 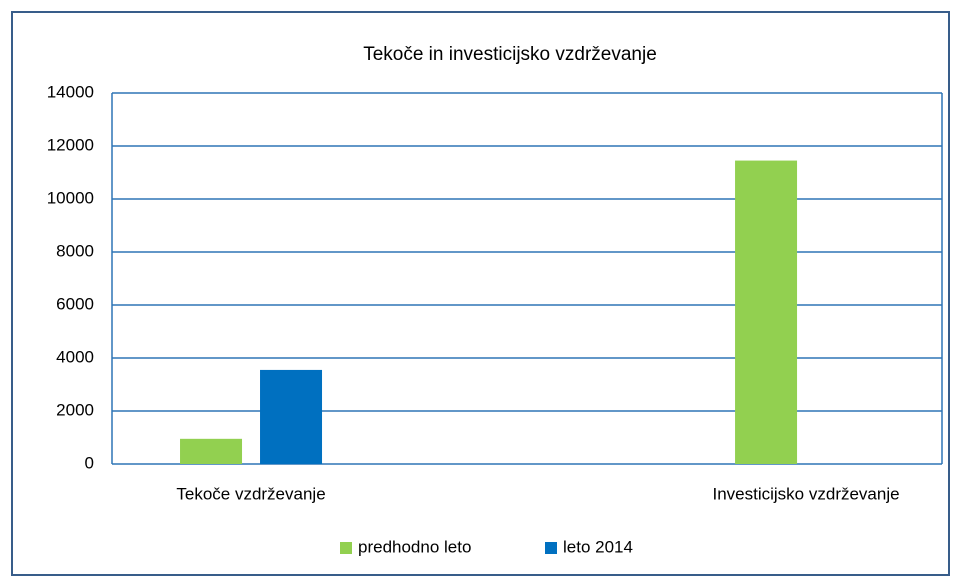 What do you see at coordinates (75, 303) in the screenshot?
I see `y-tick-label: 6000` at bounding box center [75, 303].